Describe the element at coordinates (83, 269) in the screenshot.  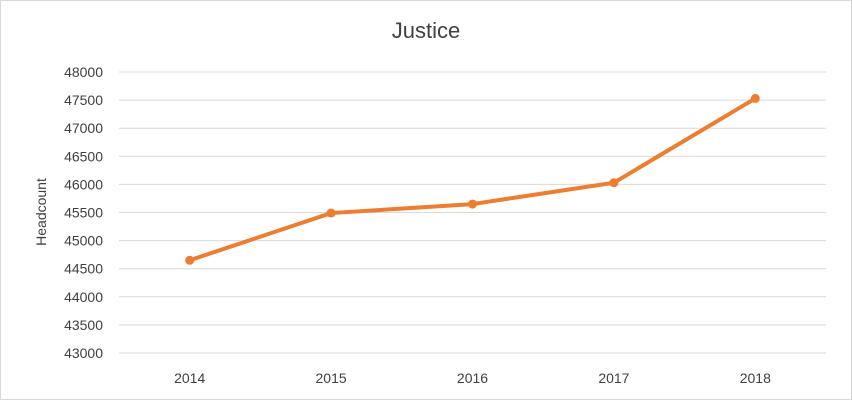
I see `y-tick-label: 44500` at that location.